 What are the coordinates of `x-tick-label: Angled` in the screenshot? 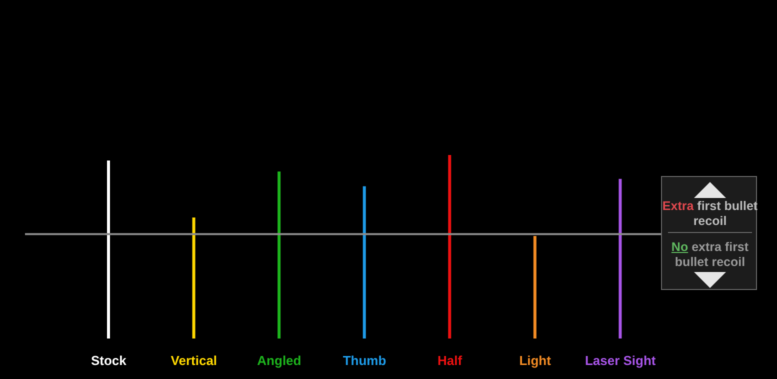 It's located at (279, 360).